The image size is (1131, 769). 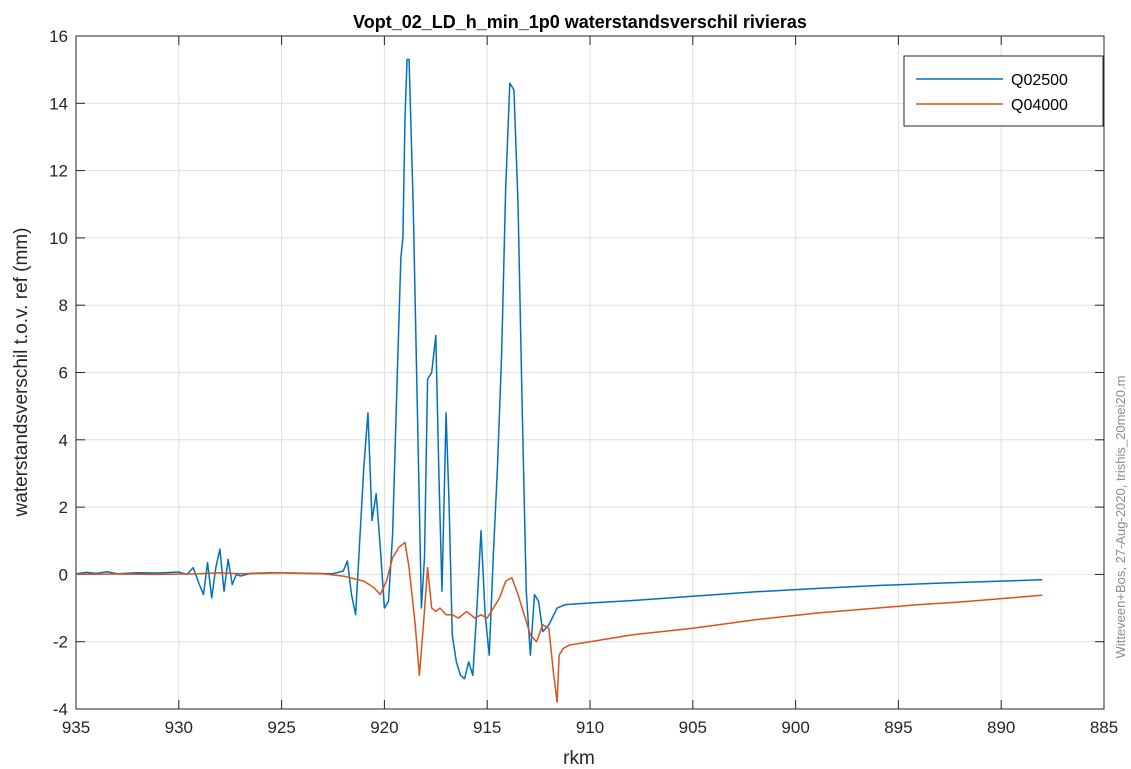 I want to click on x-tick-label: 930, so click(x=179, y=727).